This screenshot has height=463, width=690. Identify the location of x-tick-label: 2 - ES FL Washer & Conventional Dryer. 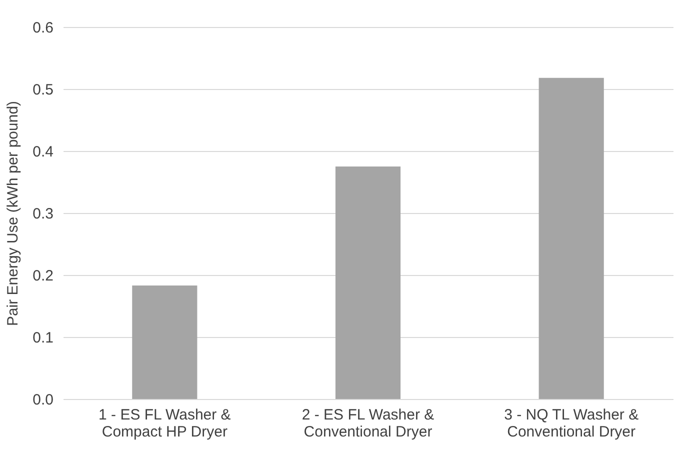
(368, 423).